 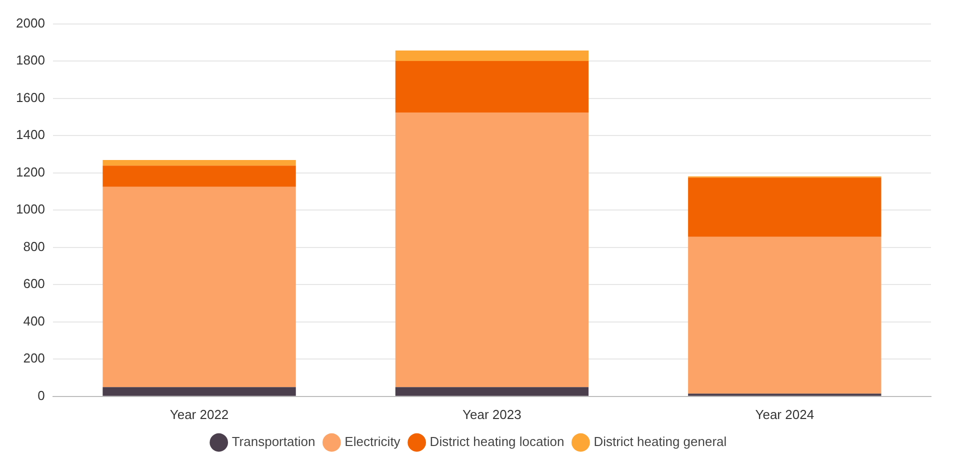 I want to click on y-tick-label: 1400, so click(x=30, y=134).